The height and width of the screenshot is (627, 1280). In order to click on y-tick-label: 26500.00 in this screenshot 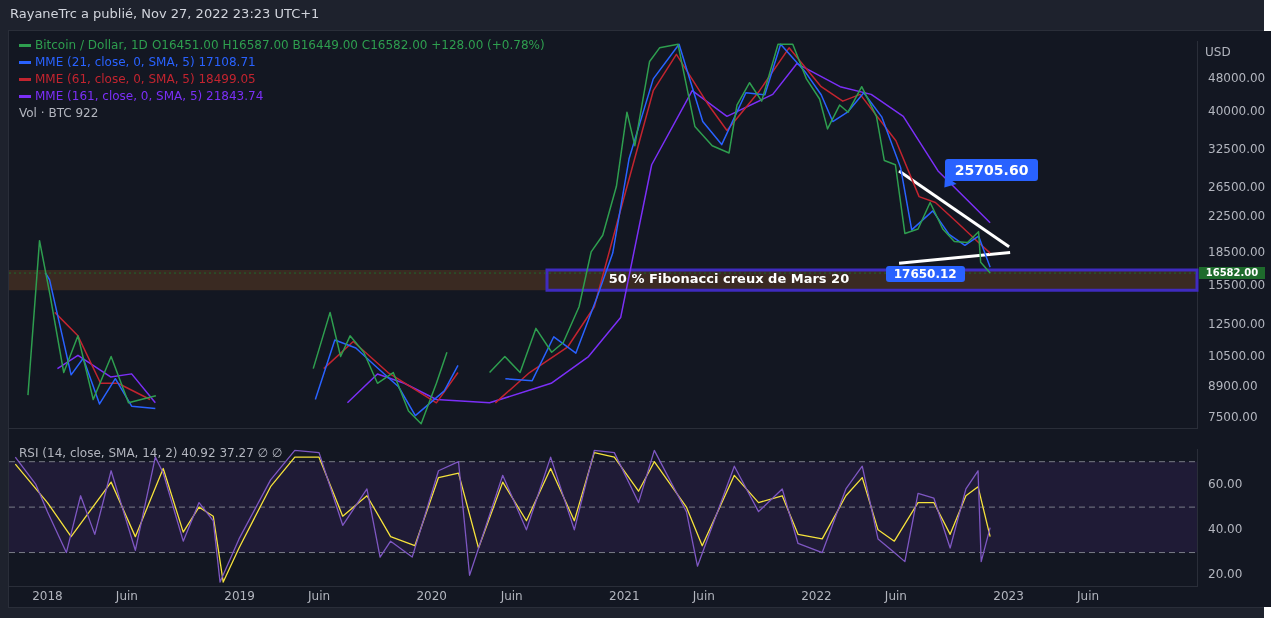, I will do `click(1237, 186)`.